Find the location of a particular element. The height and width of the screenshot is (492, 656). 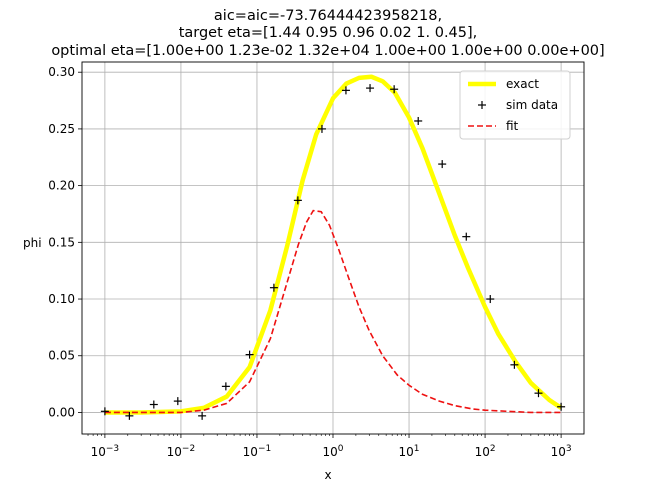

y-tick-label: 0.10 is located at coordinates (61, 299).